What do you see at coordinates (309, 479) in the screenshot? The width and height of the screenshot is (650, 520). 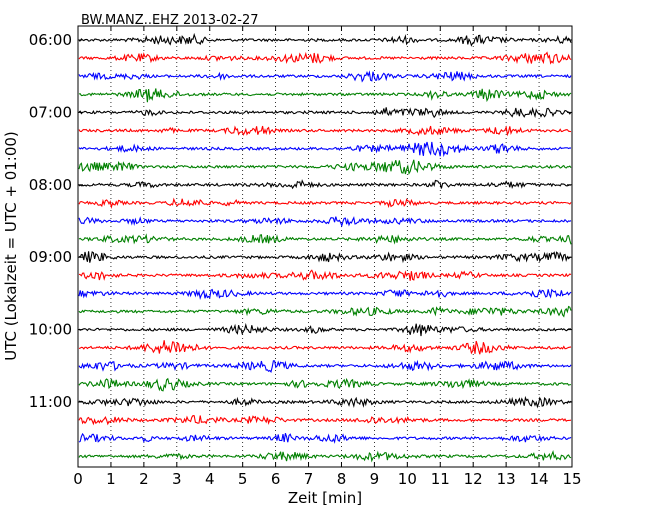 I see `x-tick-label: 7` at bounding box center [309, 479].